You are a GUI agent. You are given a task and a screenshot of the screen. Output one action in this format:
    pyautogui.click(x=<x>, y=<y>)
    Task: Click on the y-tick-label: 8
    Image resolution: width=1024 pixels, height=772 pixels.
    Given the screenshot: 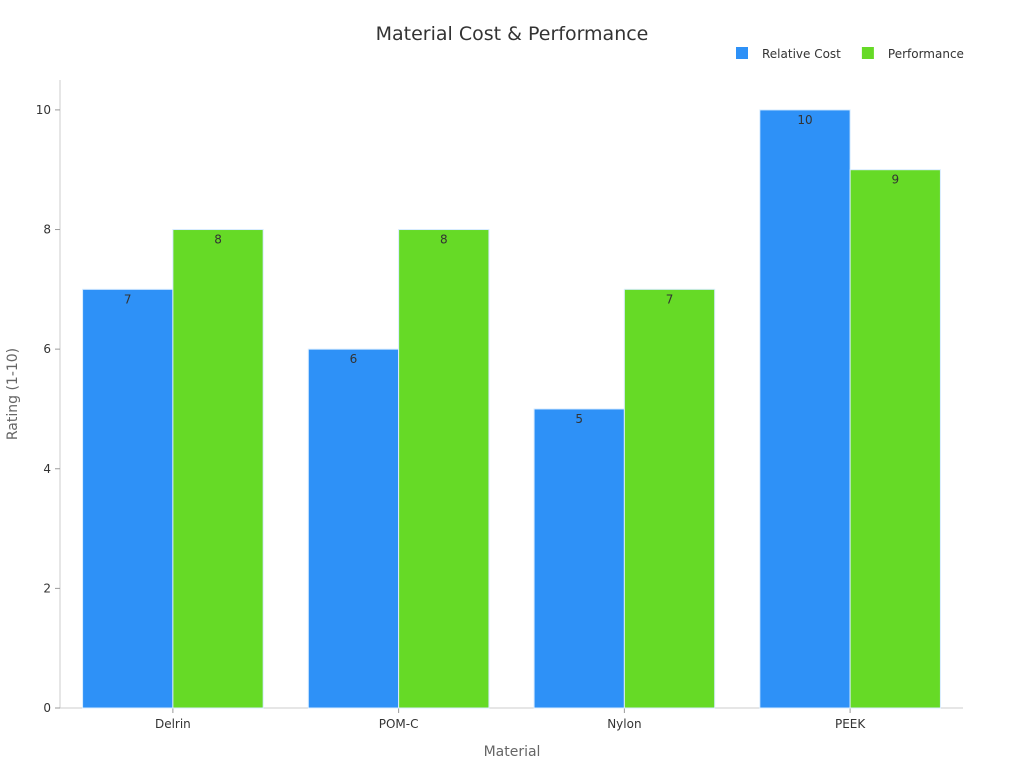 What is the action you would take?
    pyautogui.click(x=47, y=230)
    